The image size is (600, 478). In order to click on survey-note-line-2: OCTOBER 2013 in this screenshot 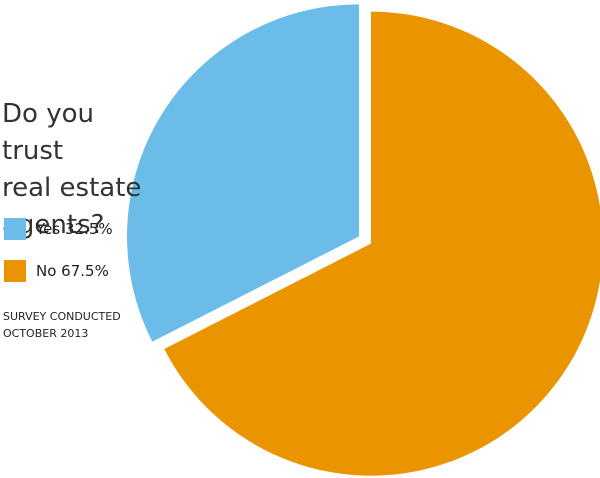, I will do `click(46, 333)`.